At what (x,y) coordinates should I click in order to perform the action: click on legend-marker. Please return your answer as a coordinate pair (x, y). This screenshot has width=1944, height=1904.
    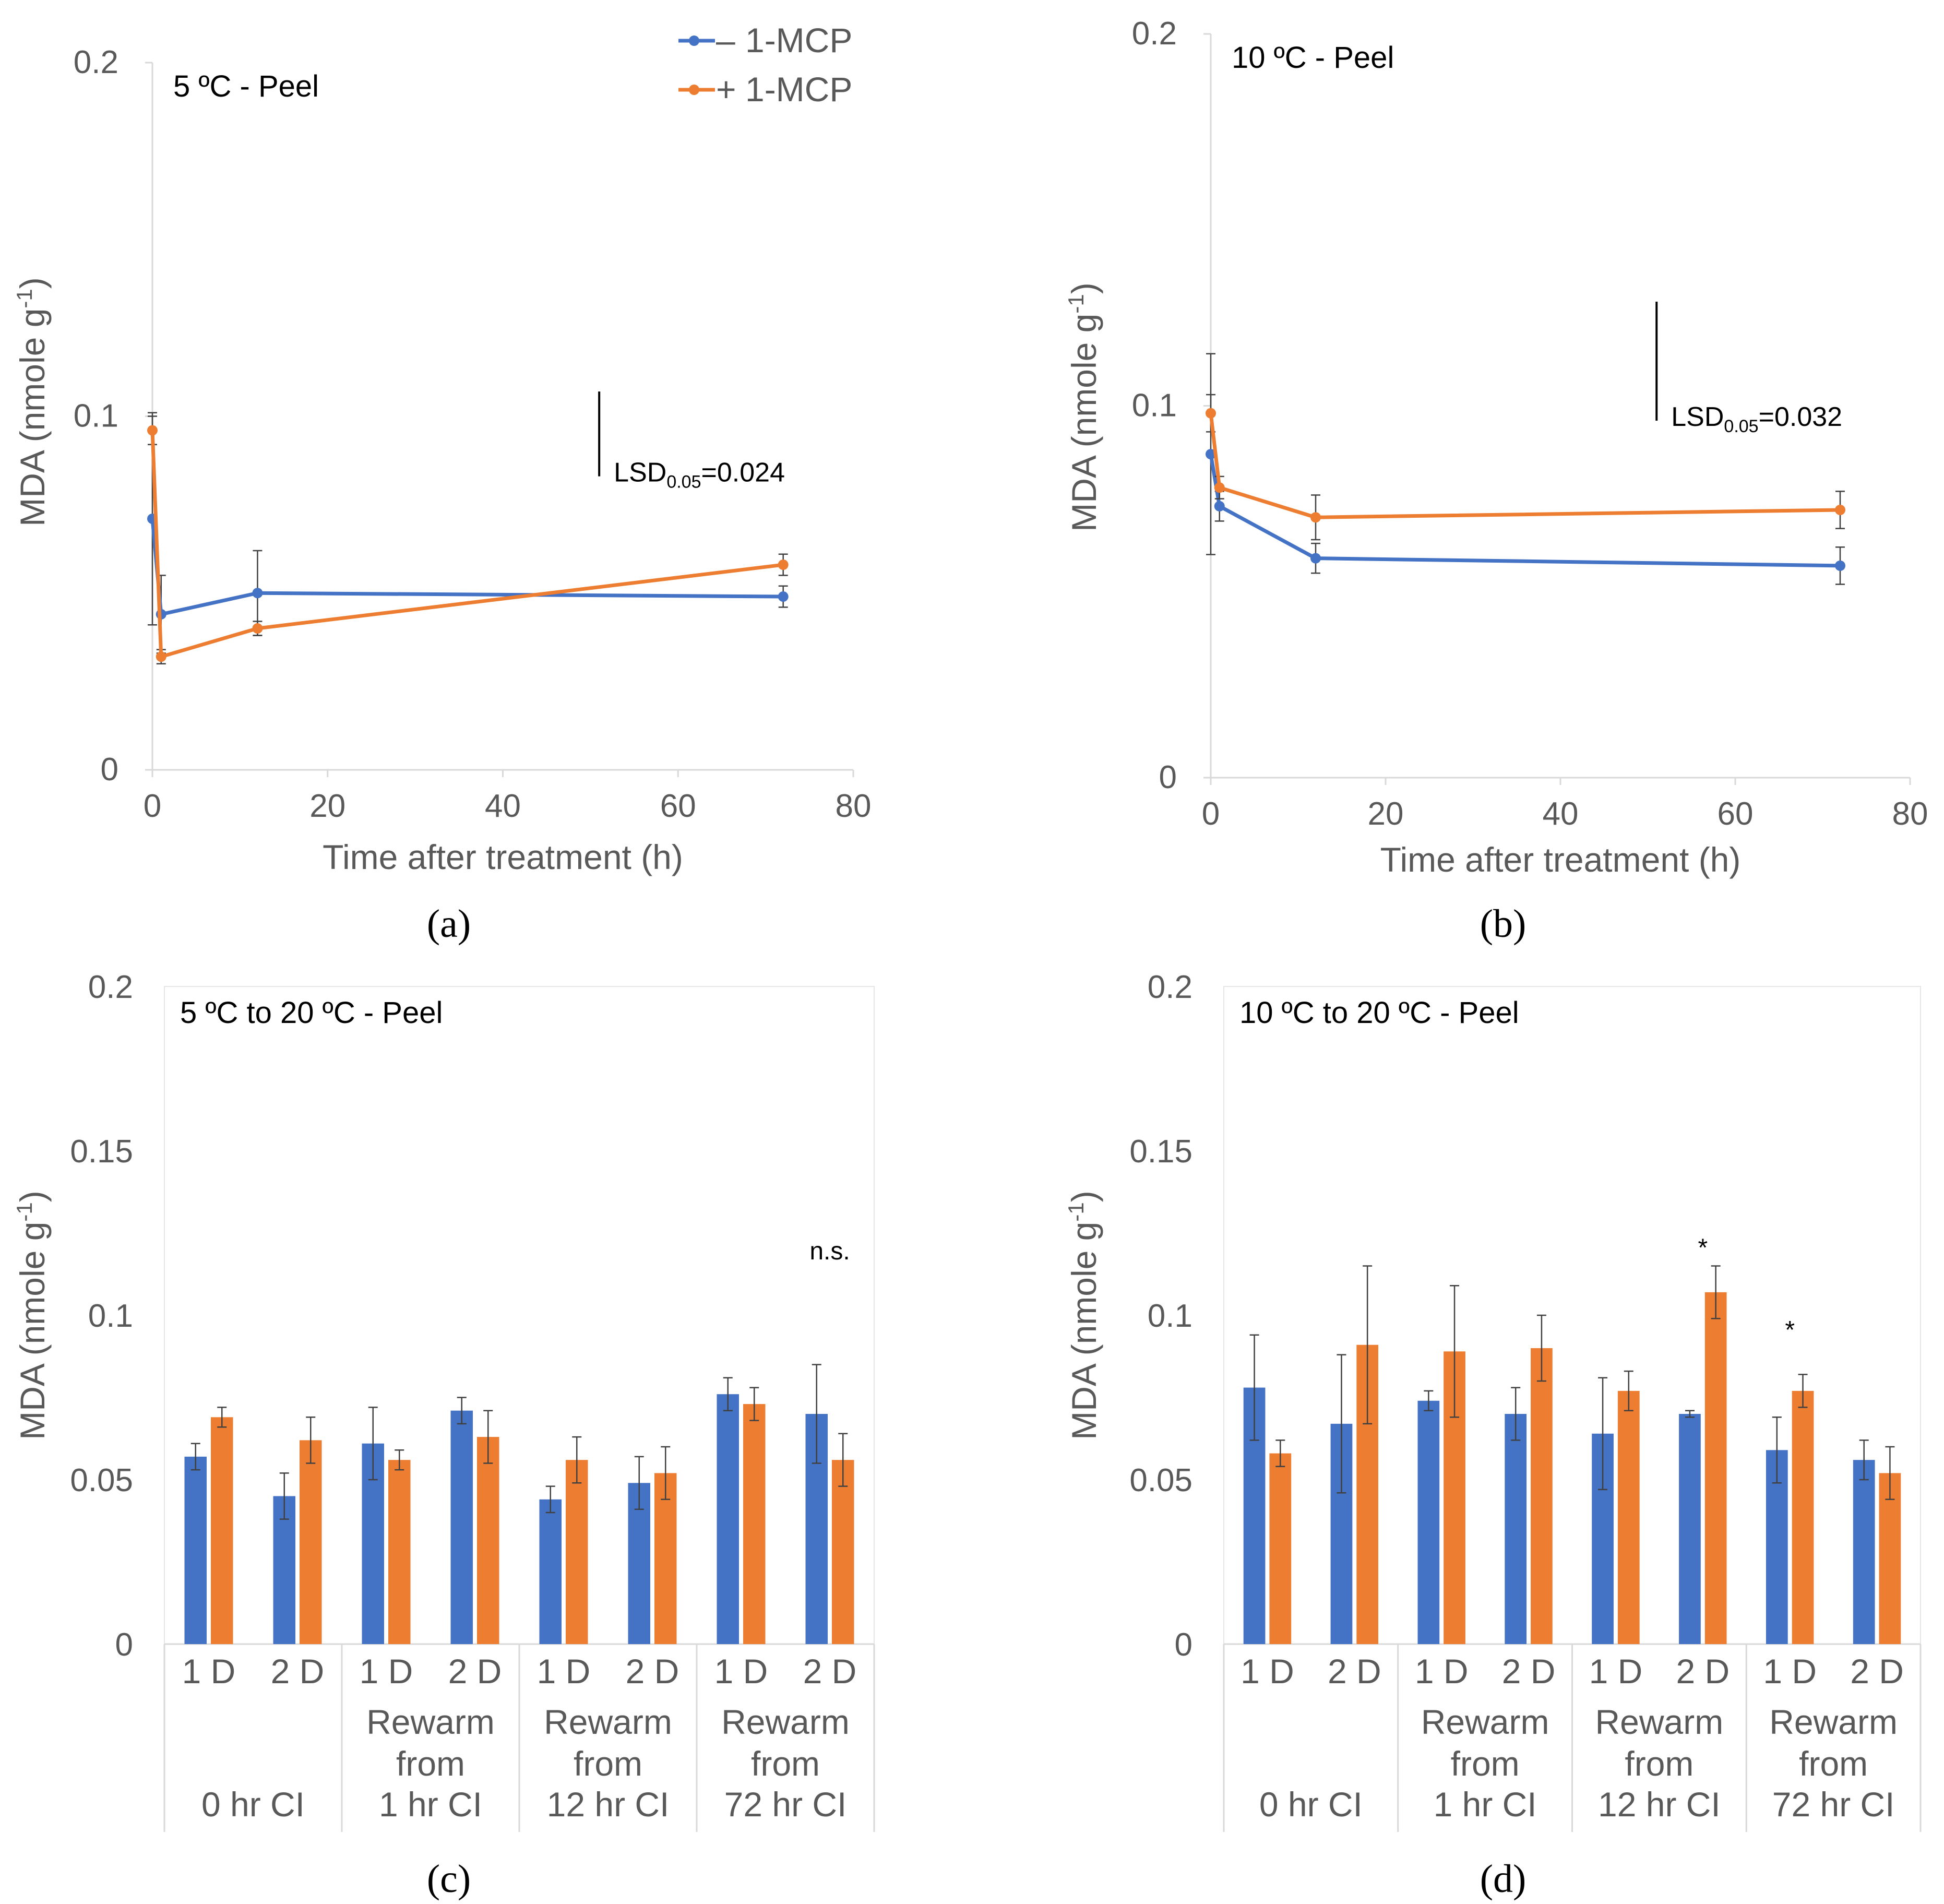
    Looking at the image, I should click on (694, 90).